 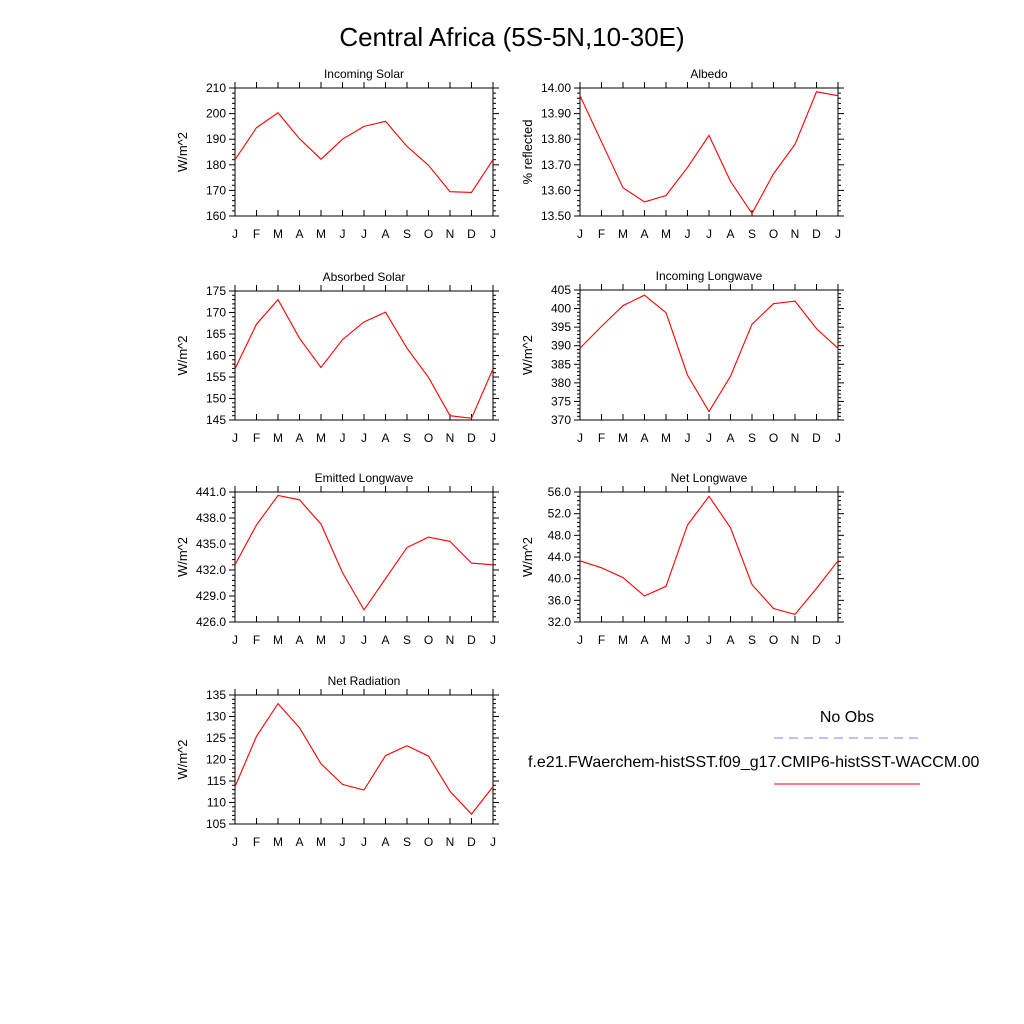 I want to click on y-tick-label: 40.0, so click(x=560, y=579).